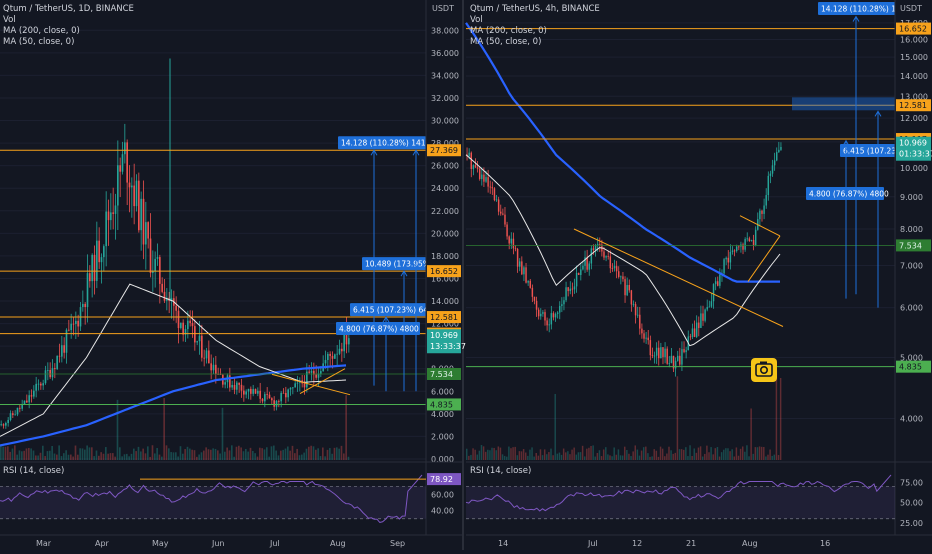 The image size is (932, 554). Describe the element at coordinates (445, 301) in the screenshot. I see `price-tick-label: 14.000` at that location.